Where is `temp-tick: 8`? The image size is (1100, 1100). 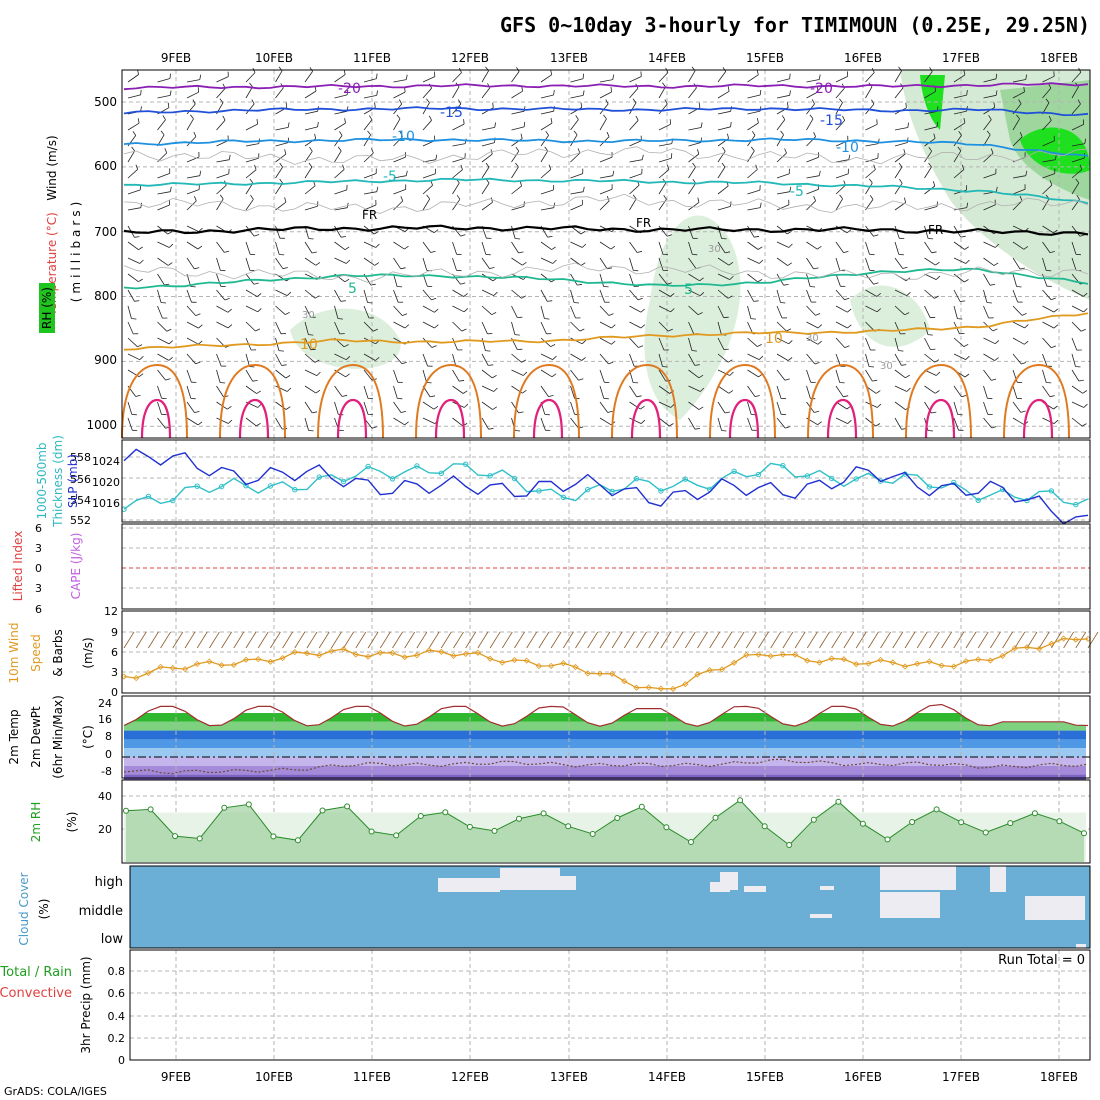
temp-tick: 8 is located at coordinates (108, 736).